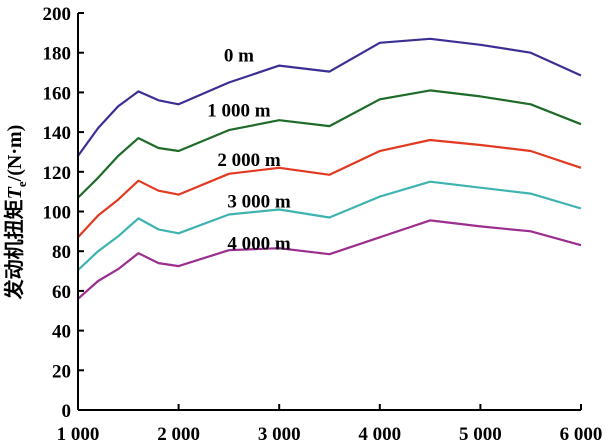  Describe the element at coordinates (379, 432) in the screenshot. I see `x-tick-label: 4 000` at that location.